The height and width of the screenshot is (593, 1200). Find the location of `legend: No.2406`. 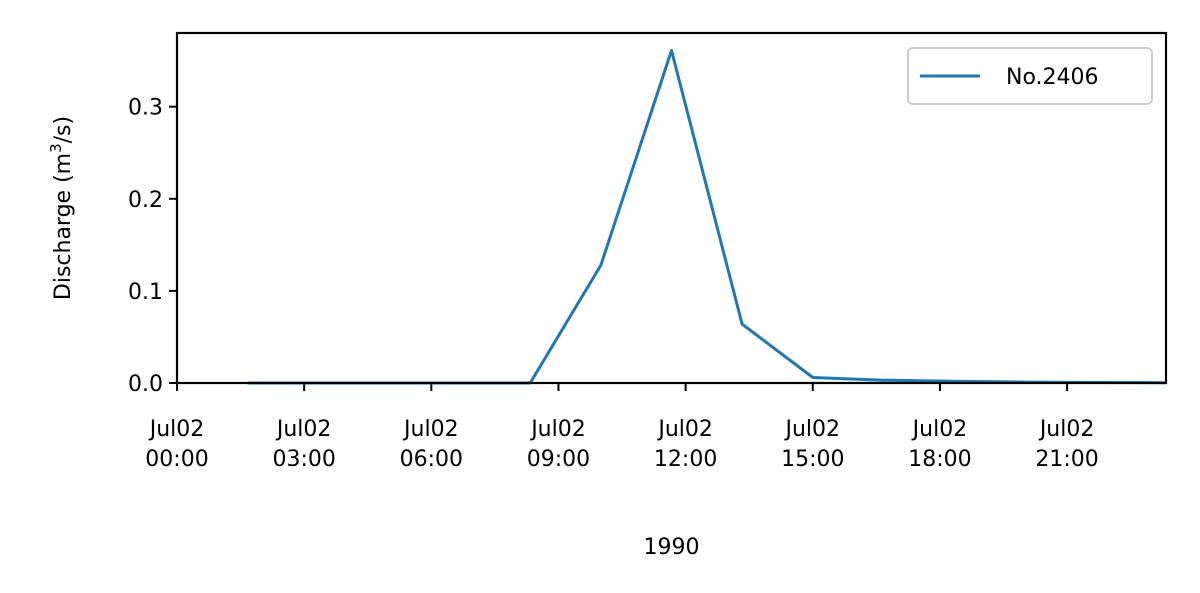

legend: No.2406 is located at coordinates (1030, 76).